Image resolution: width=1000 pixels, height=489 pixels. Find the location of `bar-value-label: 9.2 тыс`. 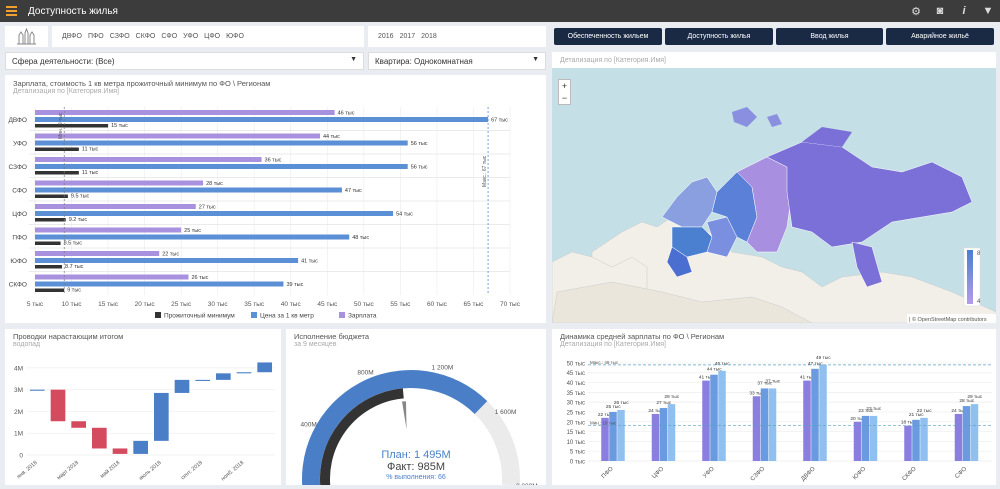

bar-value-label: 9.2 тыс is located at coordinates (78, 220).